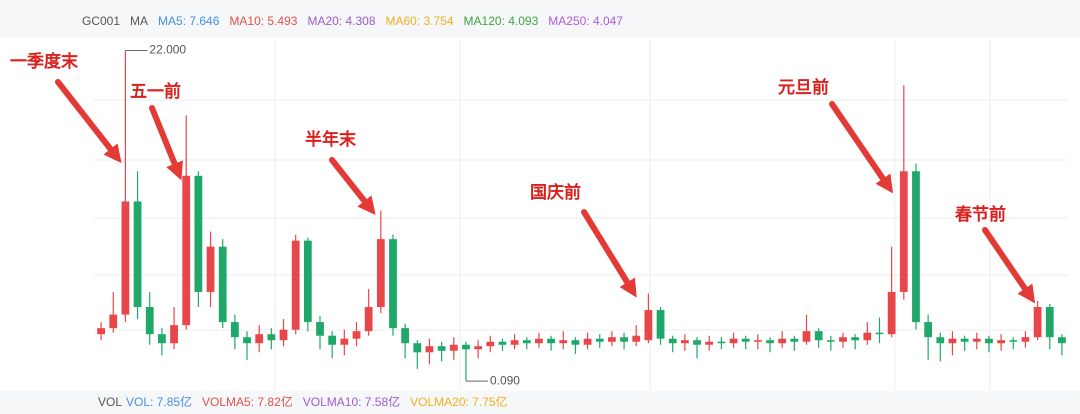 The height and width of the screenshot is (414, 1080). Describe the element at coordinates (101, 21) in the screenshot. I see `header-label: GC001` at that location.